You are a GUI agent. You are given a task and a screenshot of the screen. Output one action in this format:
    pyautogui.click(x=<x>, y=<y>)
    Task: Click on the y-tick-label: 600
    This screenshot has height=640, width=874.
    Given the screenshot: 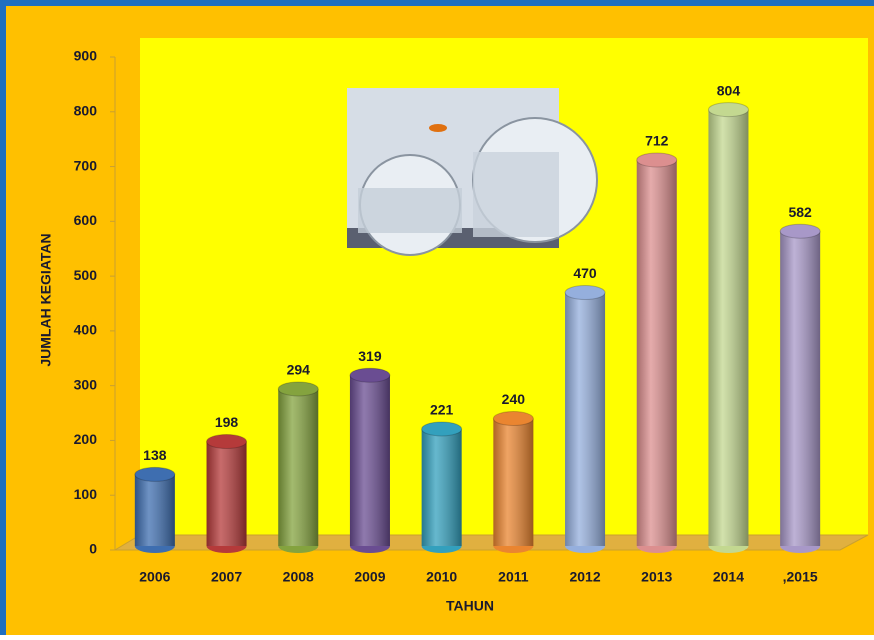 What is the action you would take?
    pyautogui.click(x=86, y=220)
    